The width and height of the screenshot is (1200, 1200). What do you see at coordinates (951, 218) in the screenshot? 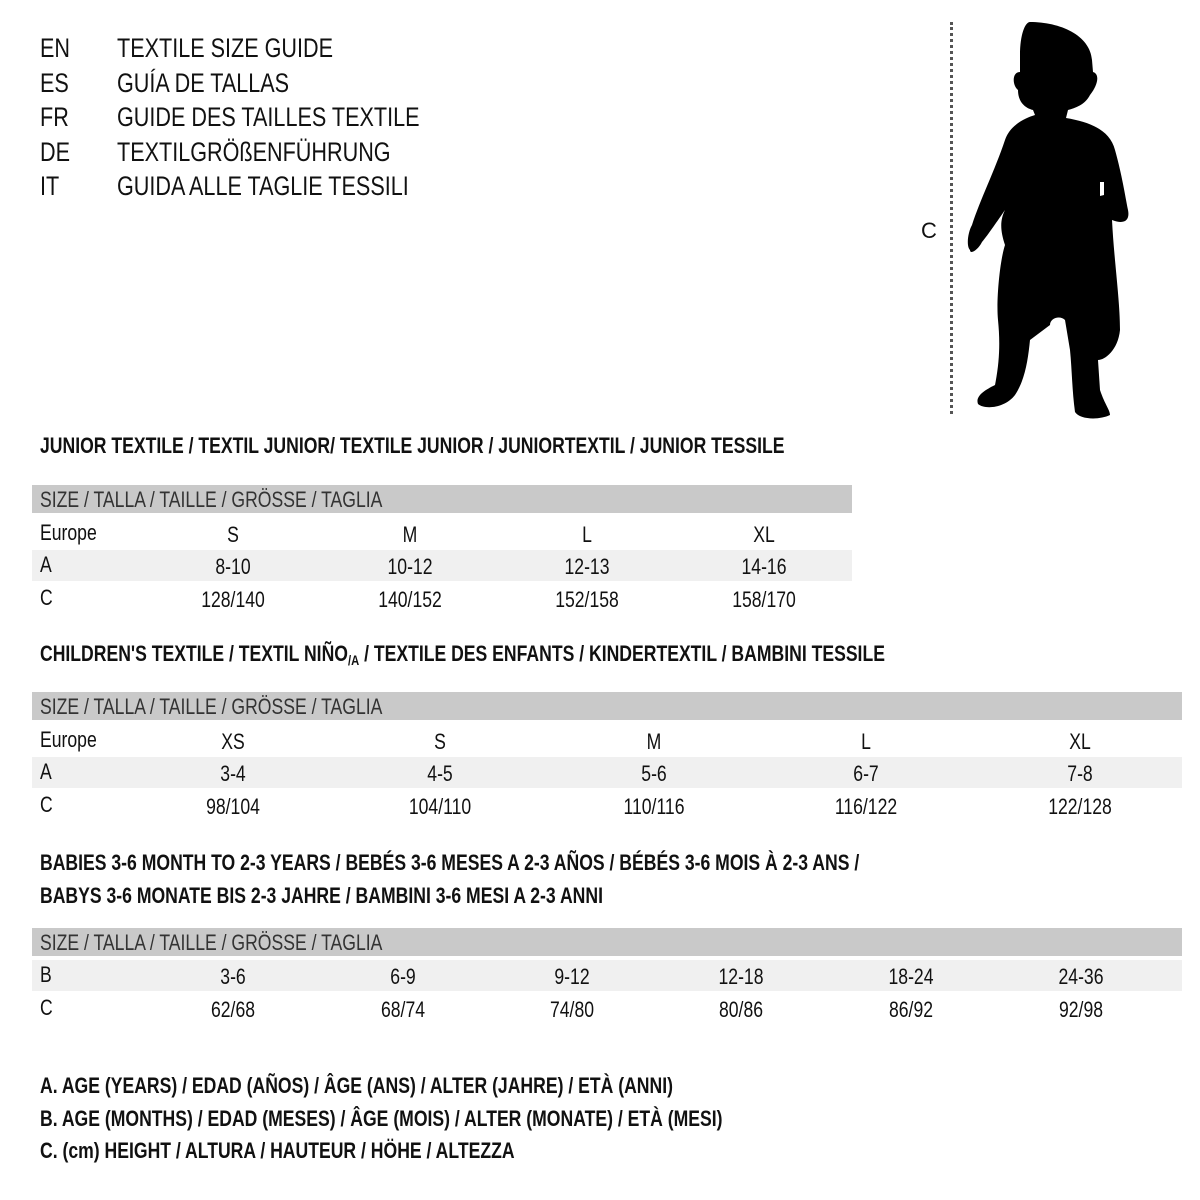
I see `measure-dotted-line` at bounding box center [951, 218].